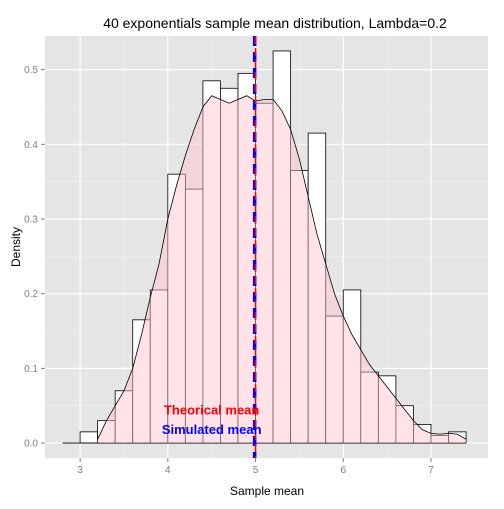 Image resolution: width=504 pixels, height=509 pixels. I want to click on y-tick-label: 0.4, so click(31, 145).